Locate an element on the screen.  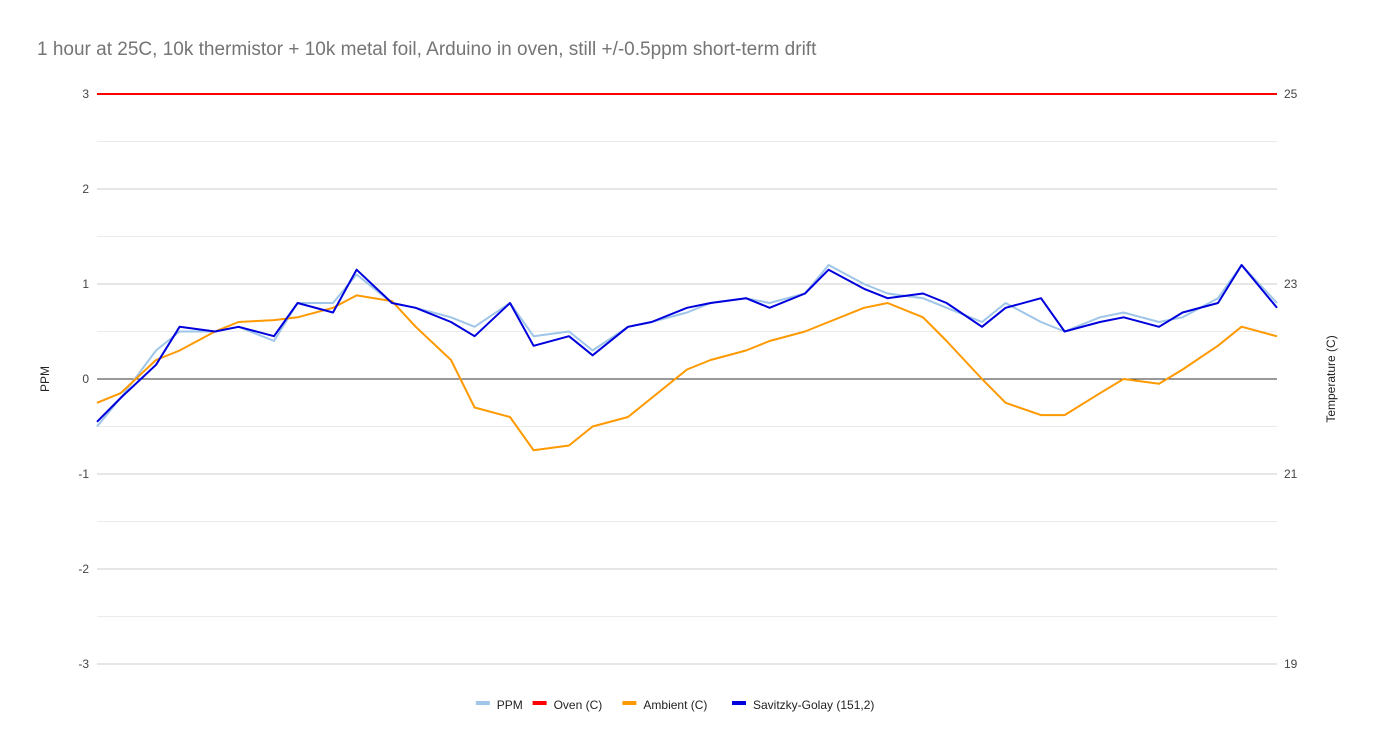
y-axis-right-label: Temperature (C) is located at coordinates (1331, 378).